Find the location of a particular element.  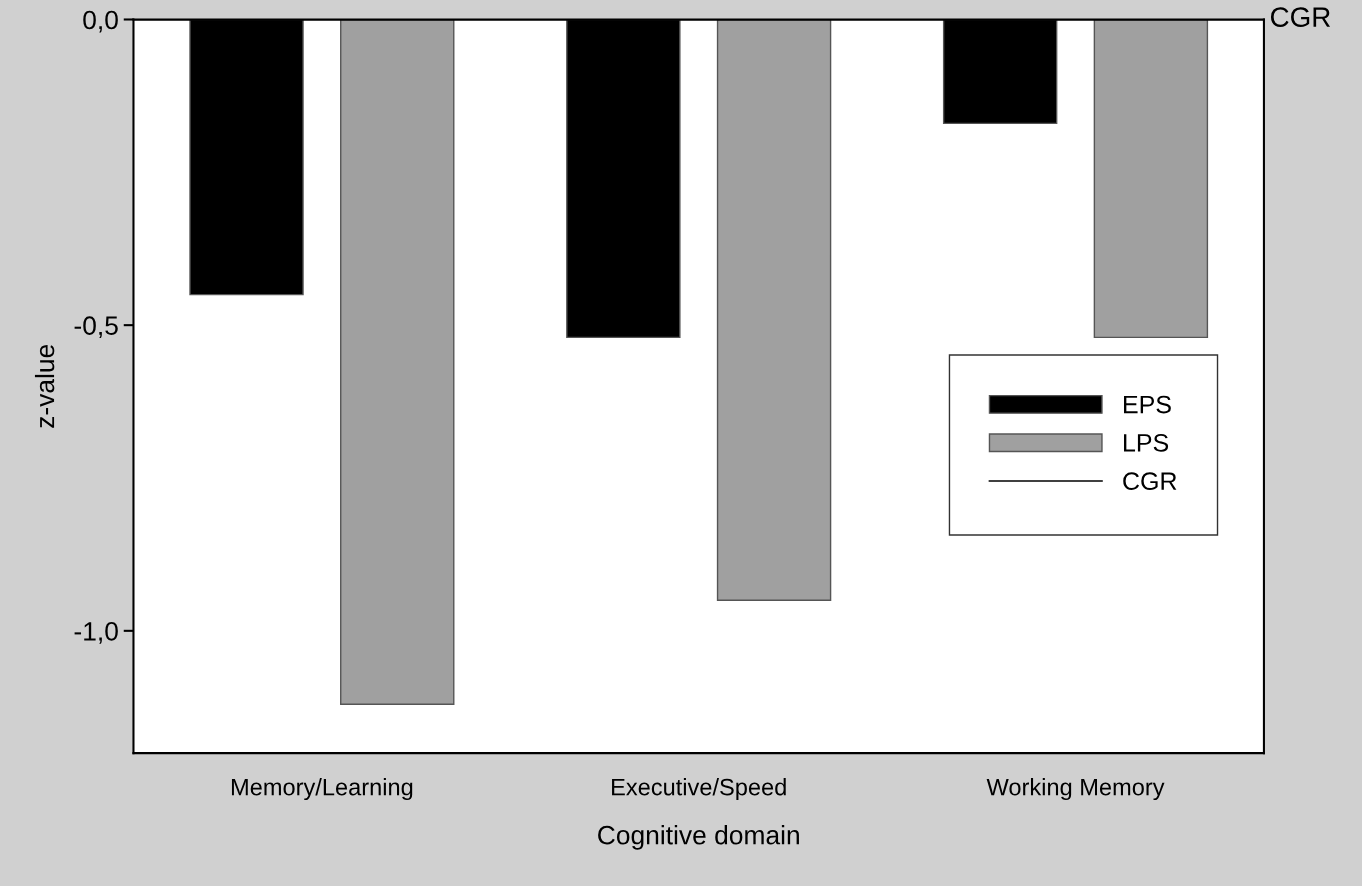

y-tick-label: -0,5 is located at coordinates (96, 327).